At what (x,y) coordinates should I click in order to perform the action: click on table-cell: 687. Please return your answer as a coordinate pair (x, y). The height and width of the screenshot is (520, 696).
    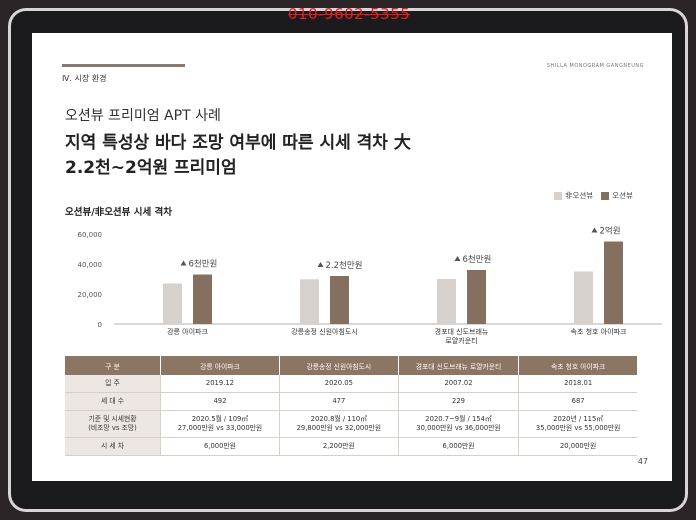
    Looking at the image, I should click on (578, 402).